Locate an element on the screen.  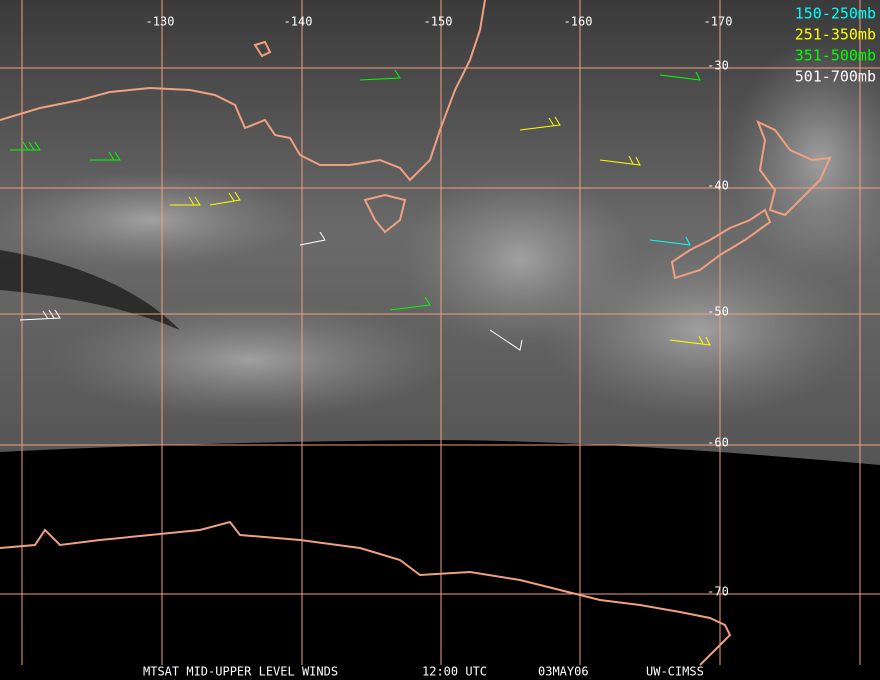
footer-time: 12:00 UTC is located at coordinates (454, 672).